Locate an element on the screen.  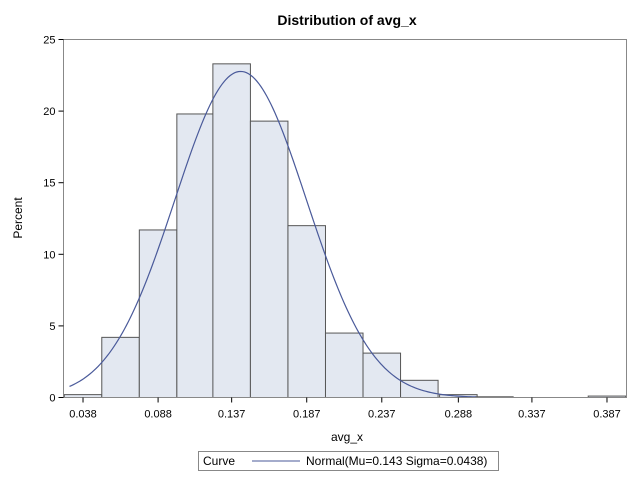
y-tick-label-1: 5 is located at coordinates (52, 327).